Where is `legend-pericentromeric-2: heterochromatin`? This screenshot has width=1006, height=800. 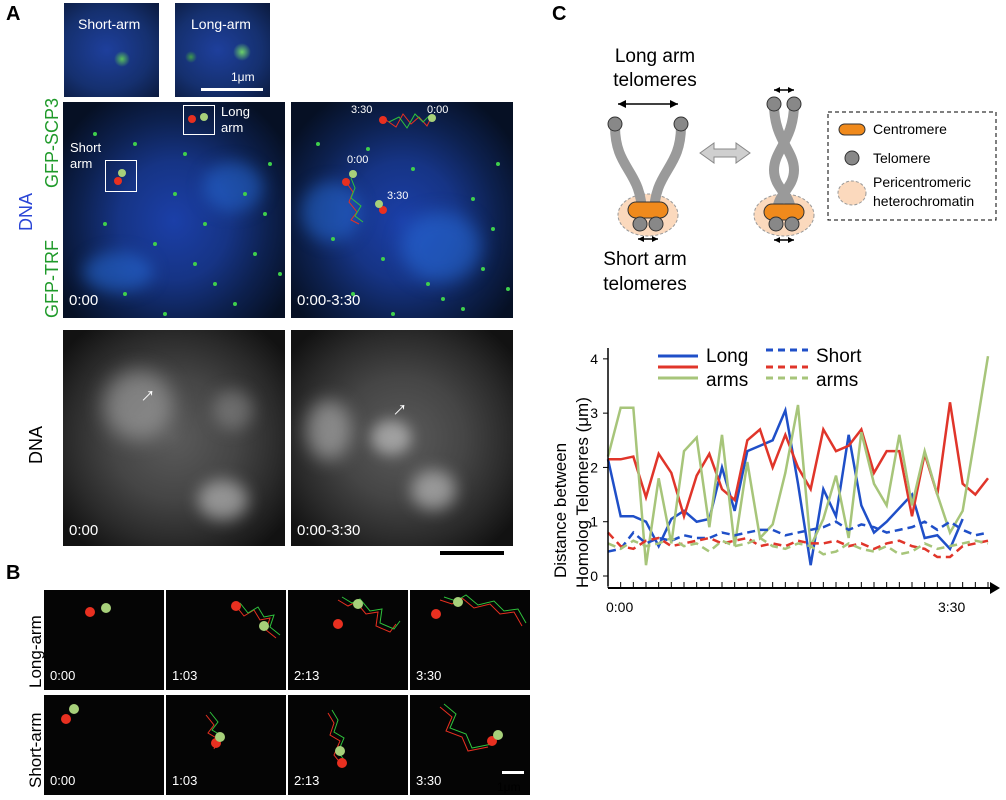 legend-pericentromeric-2: heterochromatin is located at coordinates (923, 201).